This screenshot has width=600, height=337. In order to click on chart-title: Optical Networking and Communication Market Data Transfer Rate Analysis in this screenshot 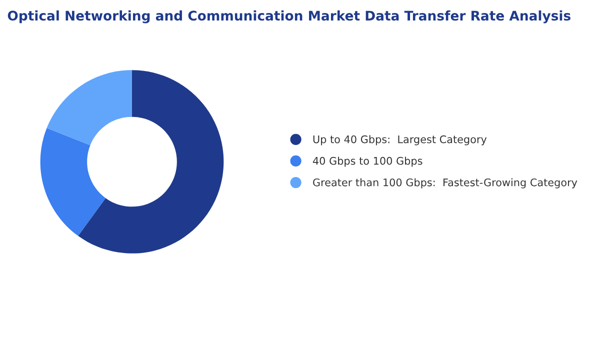, I will do `click(289, 17)`.